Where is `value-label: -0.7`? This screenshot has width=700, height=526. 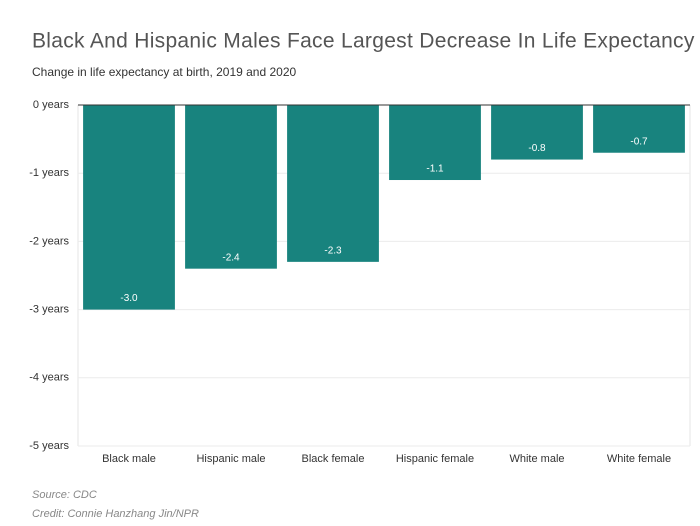
value-label: -0.7 is located at coordinates (639, 141).